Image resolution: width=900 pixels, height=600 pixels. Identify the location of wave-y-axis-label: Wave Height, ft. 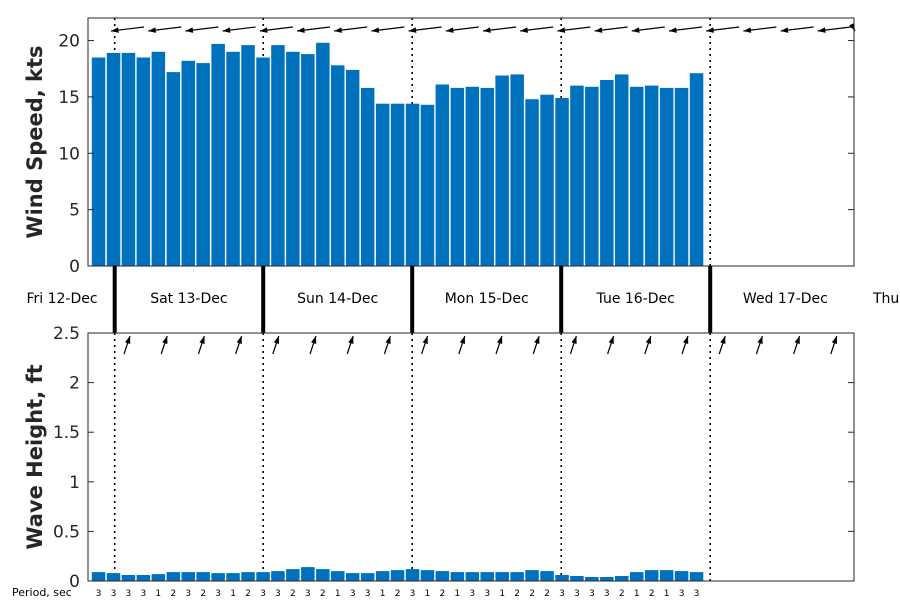
(35, 456).